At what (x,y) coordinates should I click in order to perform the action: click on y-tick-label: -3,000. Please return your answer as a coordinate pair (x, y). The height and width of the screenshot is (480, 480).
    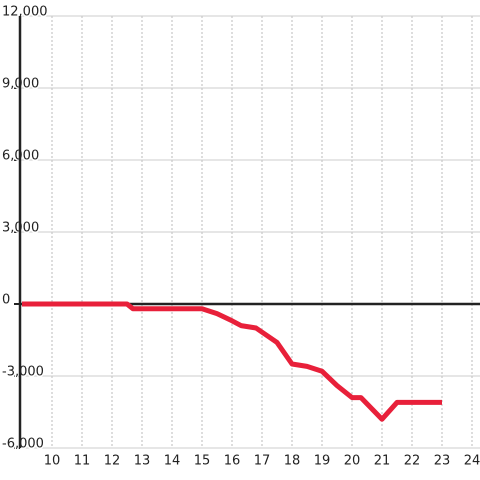
    Looking at the image, I should click on (23, 372).